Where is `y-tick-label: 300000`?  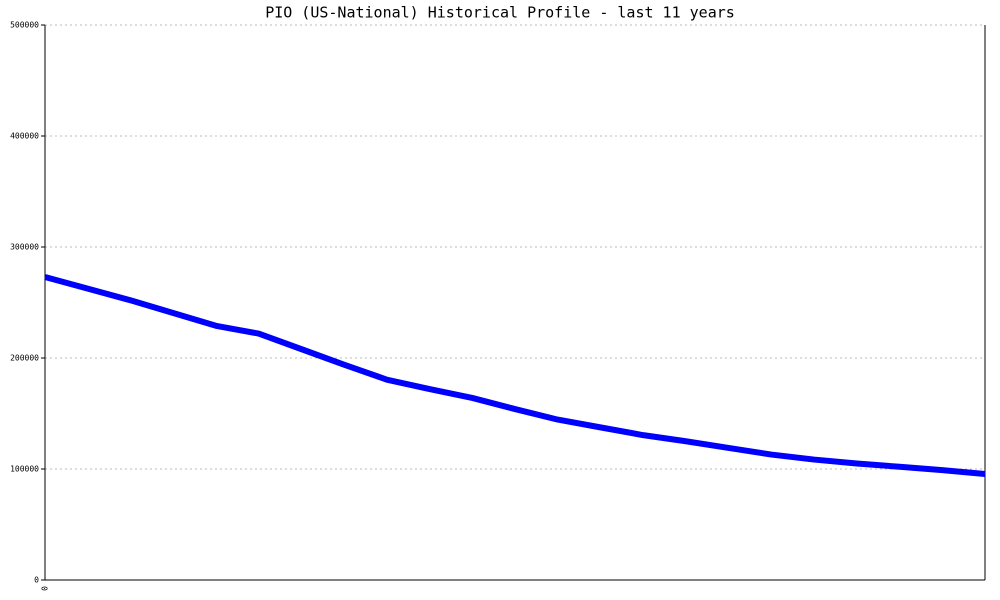 y-tick-label: 300000 is located at coordinates (24, 247).